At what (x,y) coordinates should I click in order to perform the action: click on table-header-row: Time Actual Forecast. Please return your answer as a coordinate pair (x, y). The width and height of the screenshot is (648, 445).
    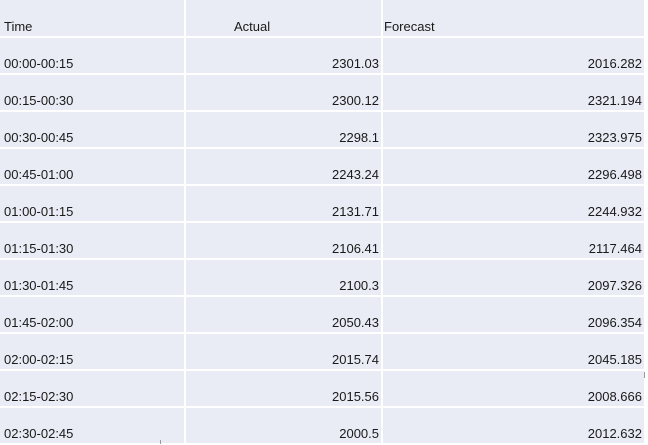
    Looking at the image, I should click on (323, 19).